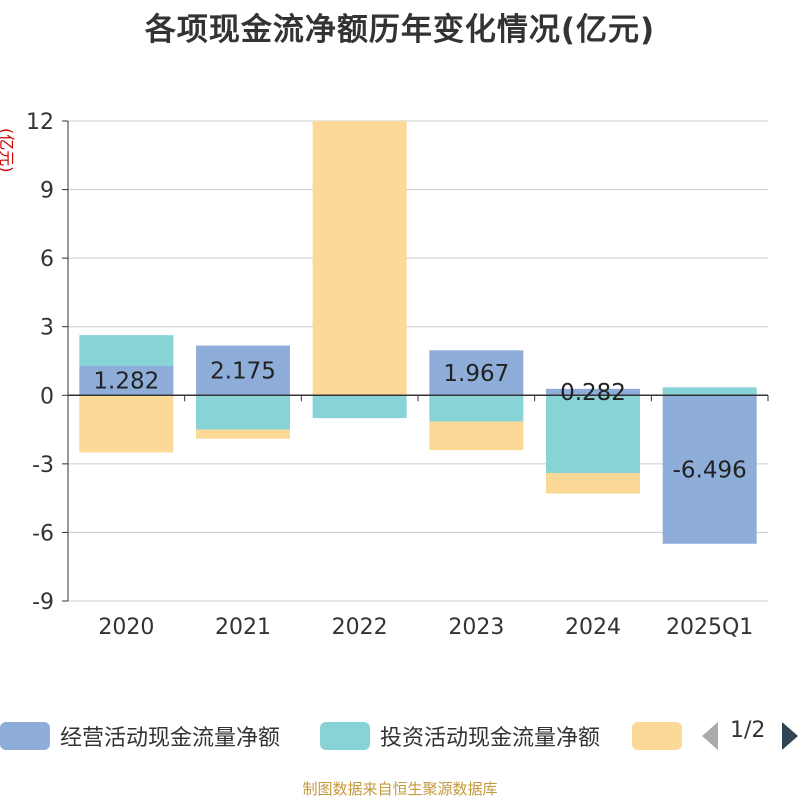  What do you see at coordinates (490, 738) in the screenshot?
I see `legend-label-investing: 投资活动现金流量净额` at bounding box center [490, 738].